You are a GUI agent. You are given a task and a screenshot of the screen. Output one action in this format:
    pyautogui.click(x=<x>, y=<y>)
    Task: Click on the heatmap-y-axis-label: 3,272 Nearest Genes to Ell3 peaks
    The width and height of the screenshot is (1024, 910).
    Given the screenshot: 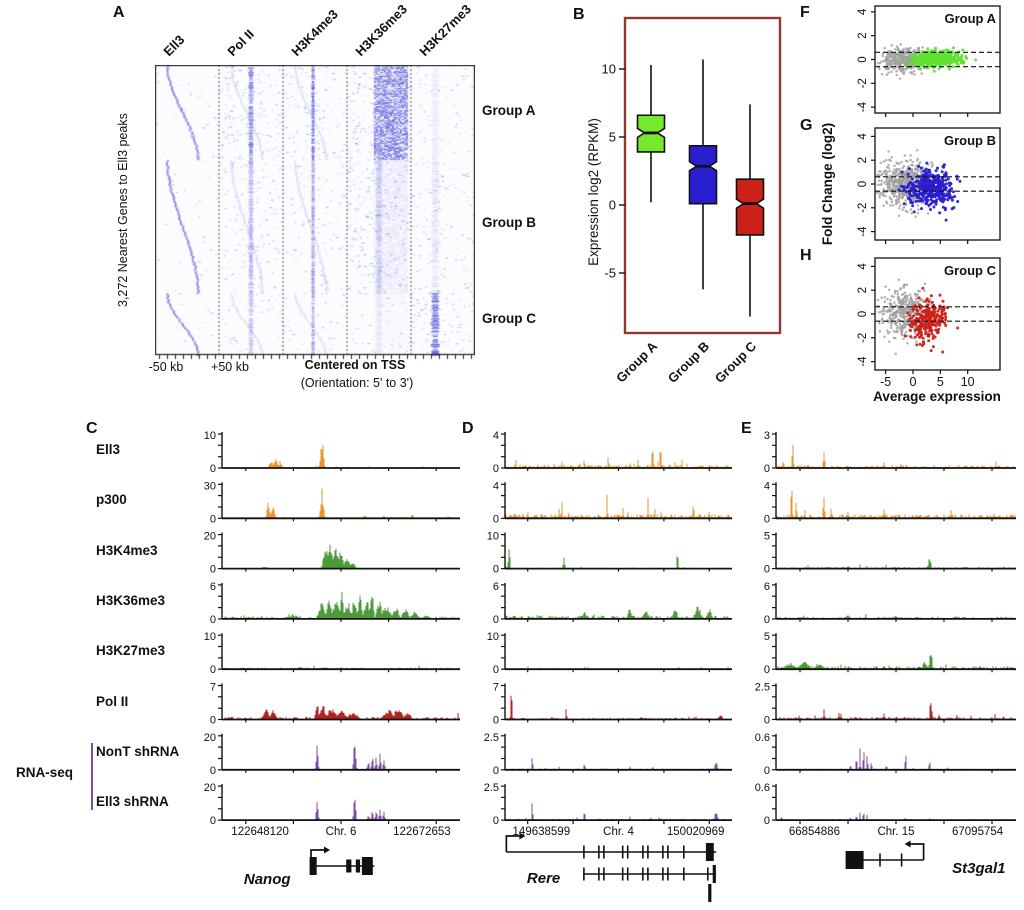 What is the action you would take?
    pyautogui.click(x=123, y=210)
    